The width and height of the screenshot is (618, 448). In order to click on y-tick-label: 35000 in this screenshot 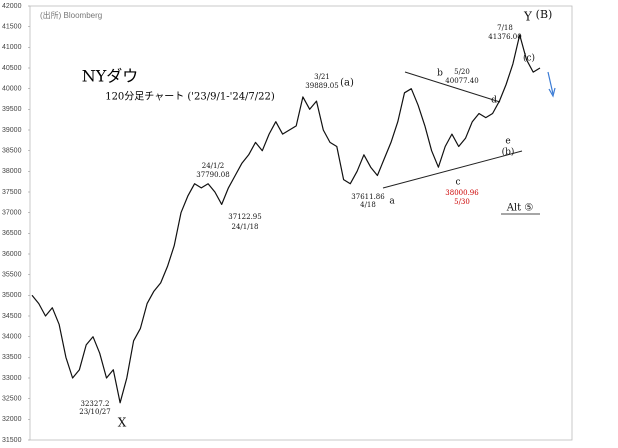, I will do `click(12, 295)`.